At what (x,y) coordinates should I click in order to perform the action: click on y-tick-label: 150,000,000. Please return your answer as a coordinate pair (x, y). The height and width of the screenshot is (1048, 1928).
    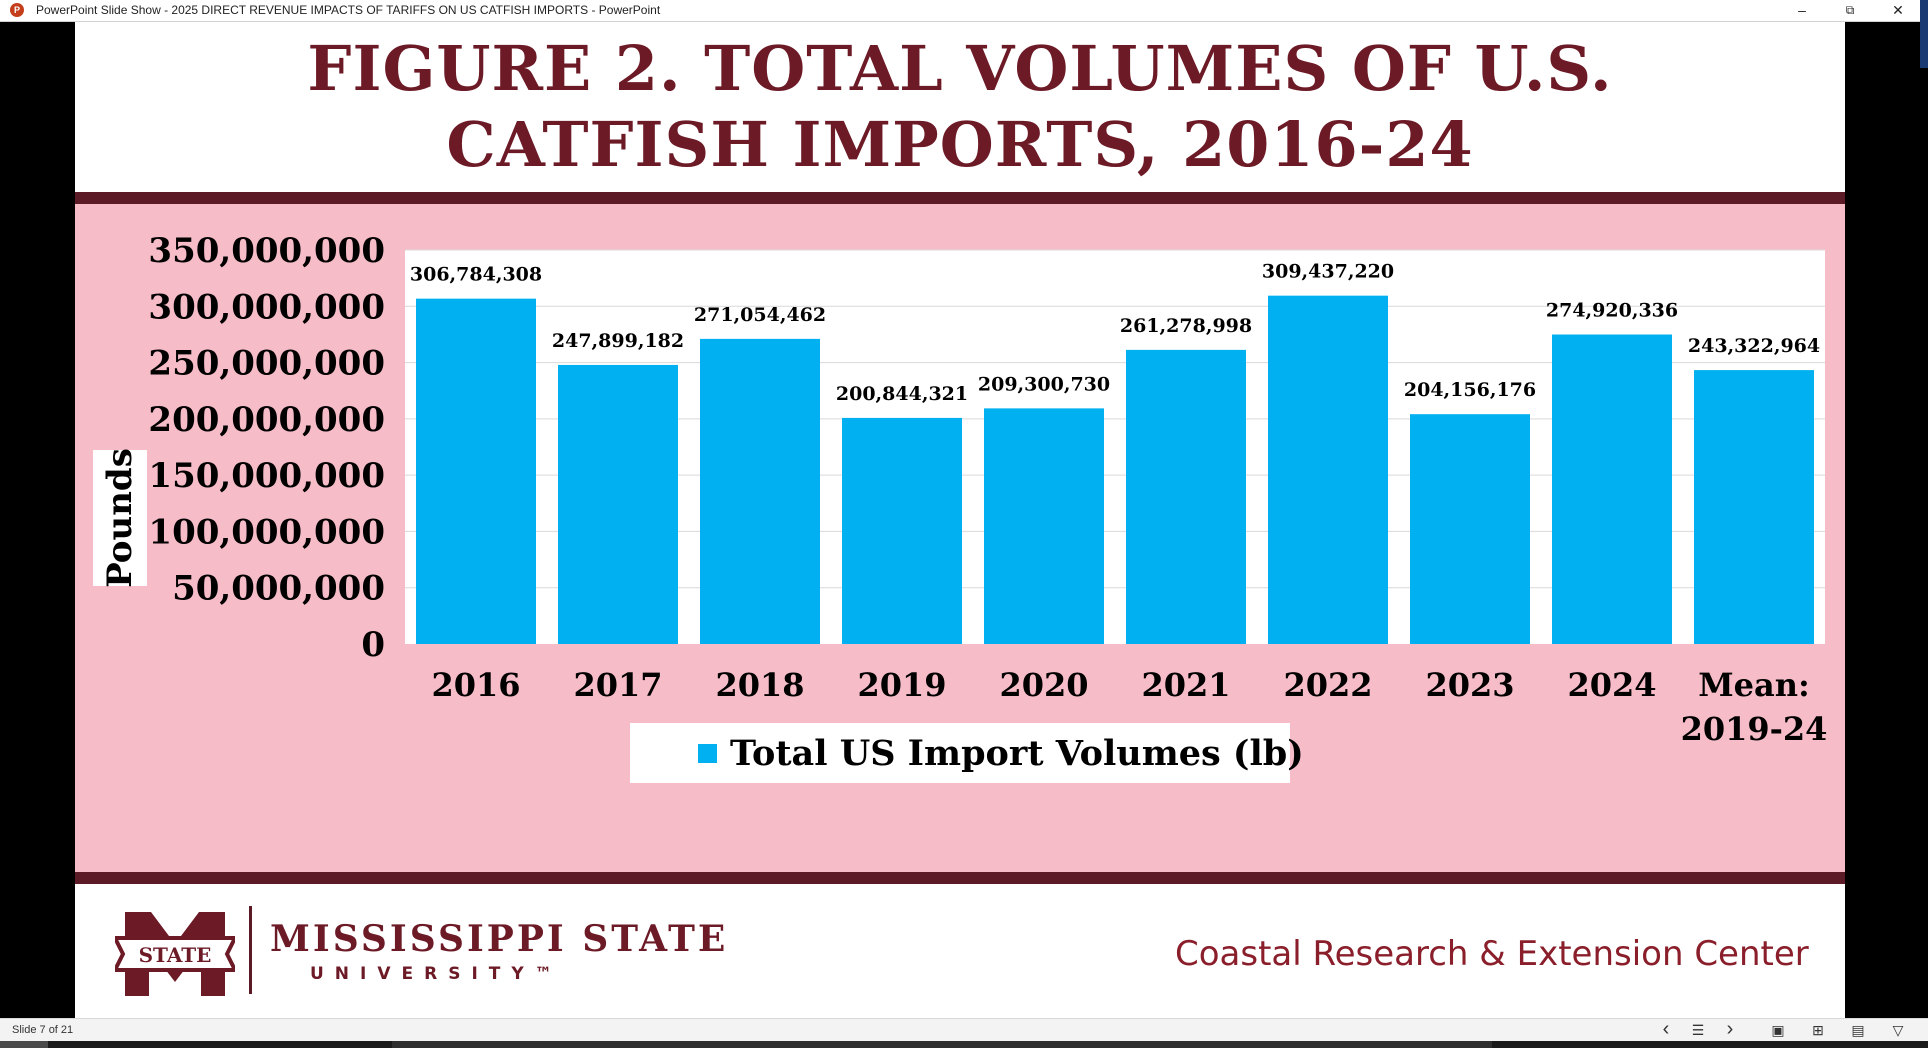
    Looking at the image, I should click on (266, 476).